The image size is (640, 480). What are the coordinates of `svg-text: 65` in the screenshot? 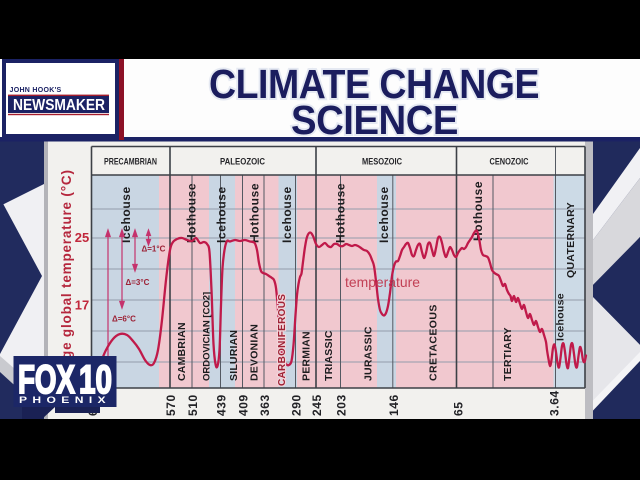 It's located at (459, 408).